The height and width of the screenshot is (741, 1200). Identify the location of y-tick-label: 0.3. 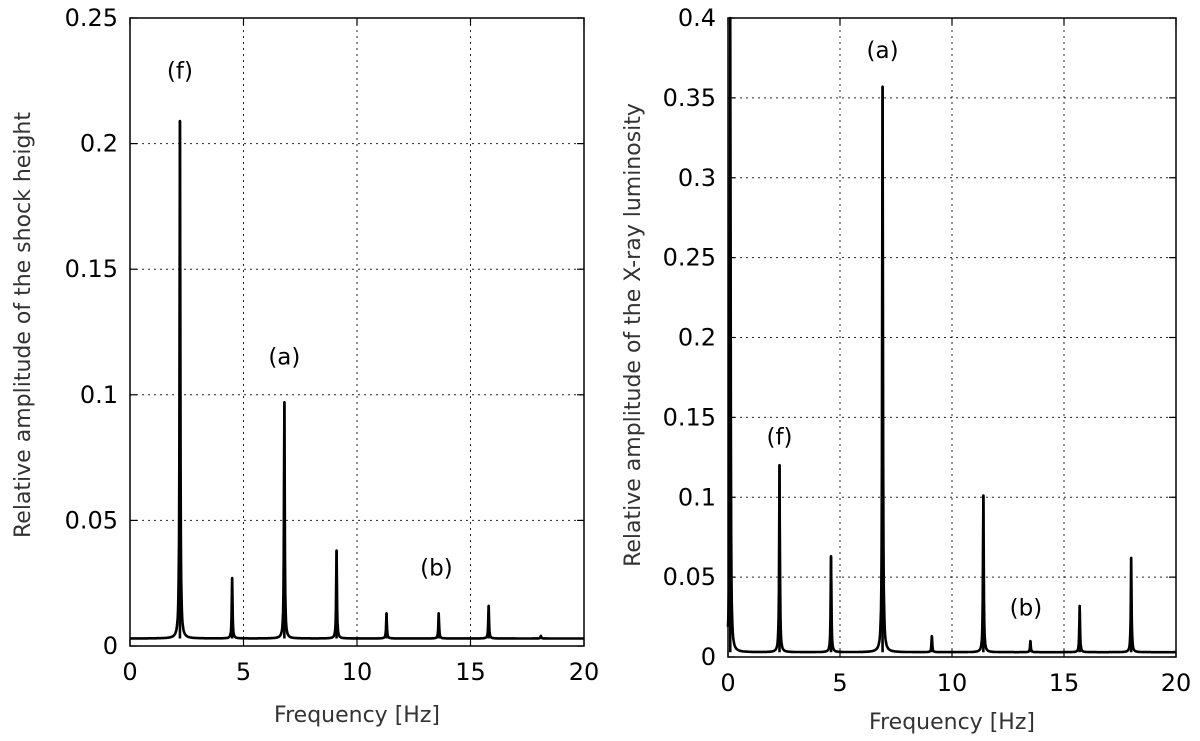
(697, 178).